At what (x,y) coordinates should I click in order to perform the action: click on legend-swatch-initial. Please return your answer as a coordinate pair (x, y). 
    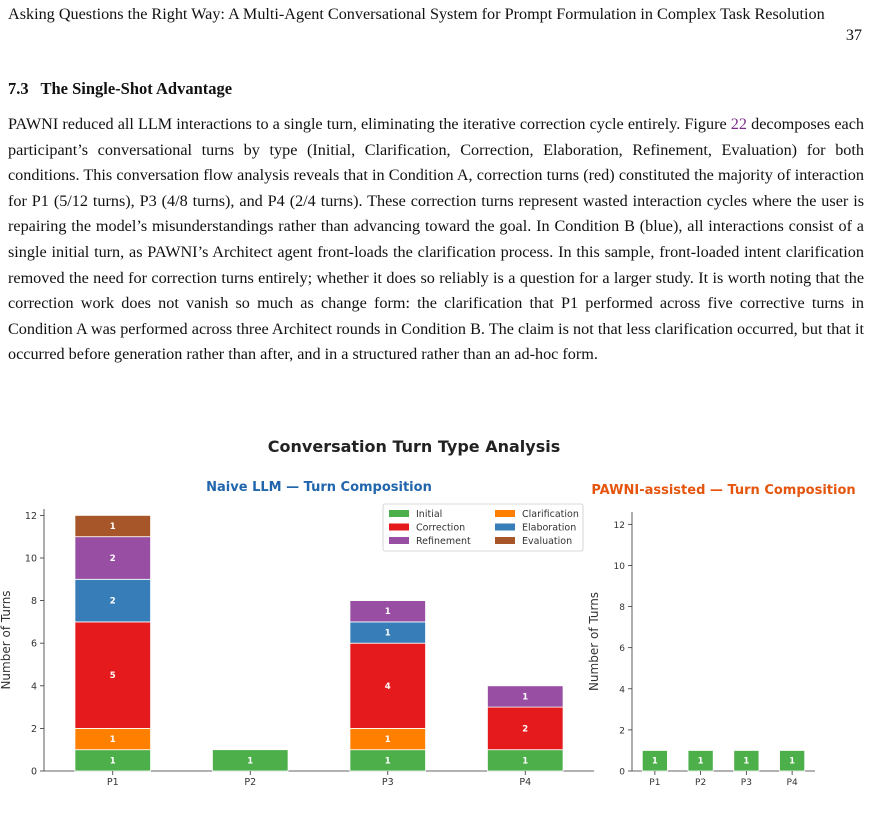
    Looking at the image, I should click on (399, 513).